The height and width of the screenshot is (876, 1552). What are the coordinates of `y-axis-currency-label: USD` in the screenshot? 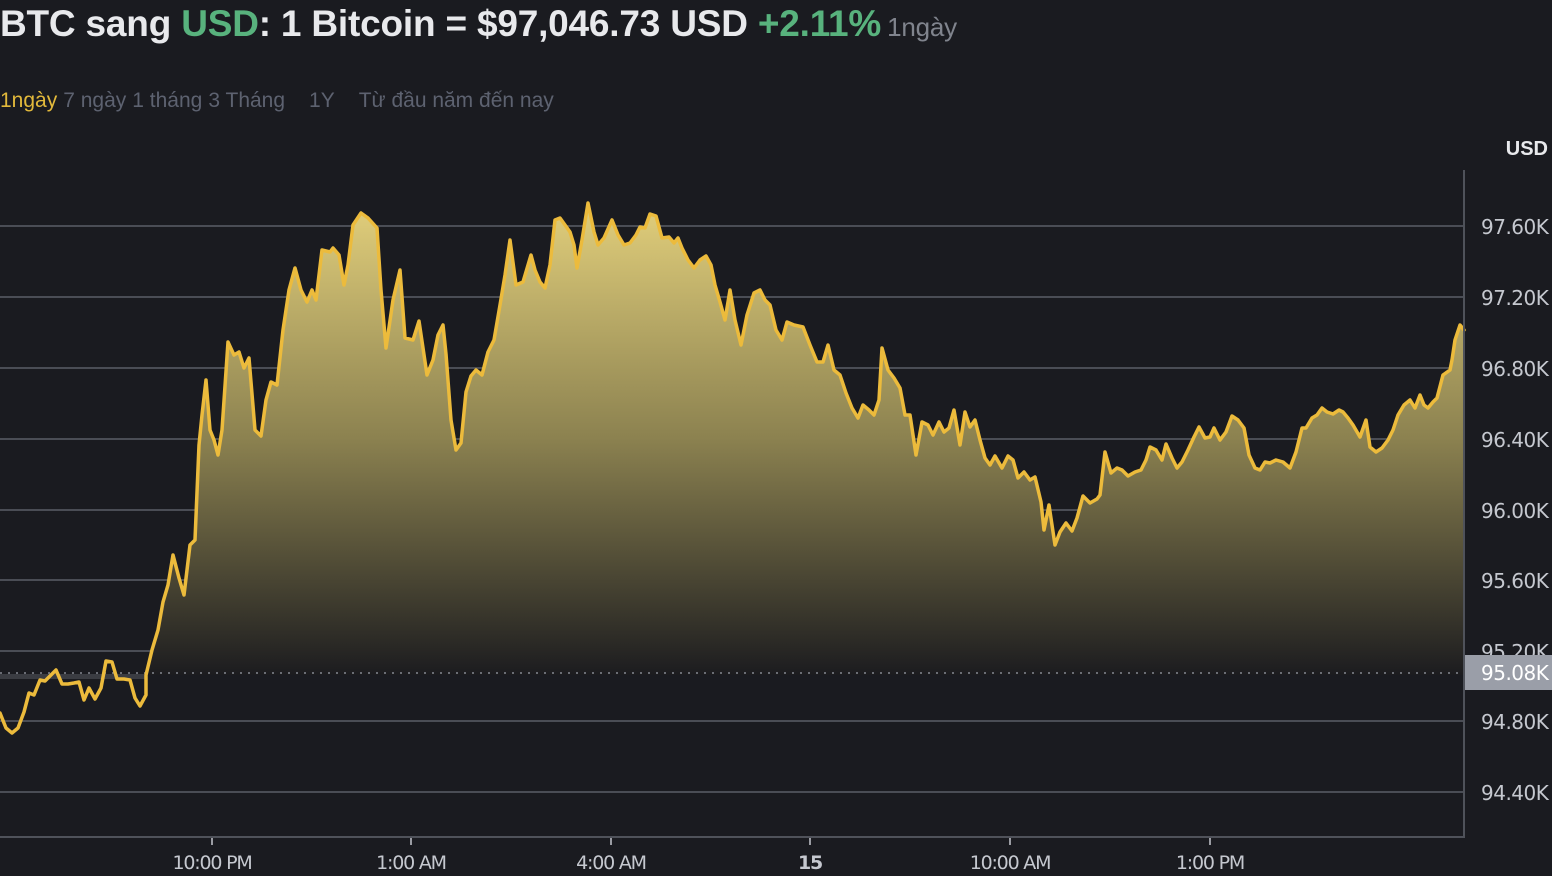 It's located at (1526, 149).